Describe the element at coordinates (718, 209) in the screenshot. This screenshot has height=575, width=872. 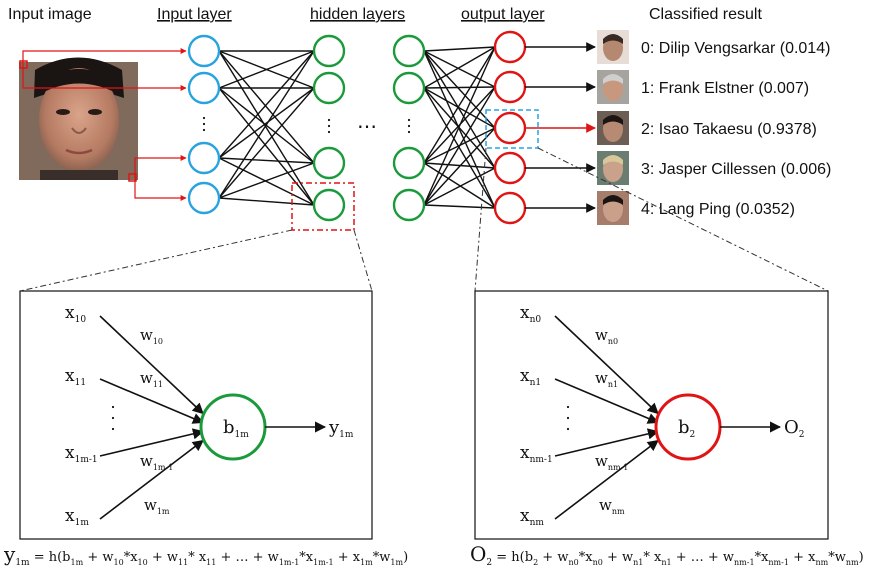
I see `result-label: 4: Lang Ping (0.0352)` at that location.